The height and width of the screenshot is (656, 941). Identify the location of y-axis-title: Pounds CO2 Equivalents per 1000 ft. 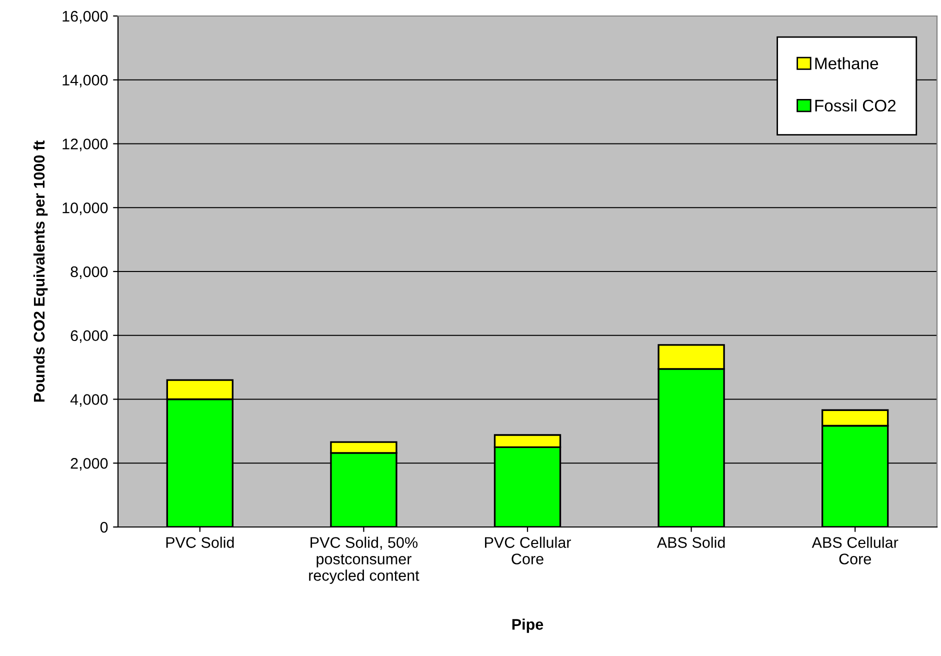
(40, 271).